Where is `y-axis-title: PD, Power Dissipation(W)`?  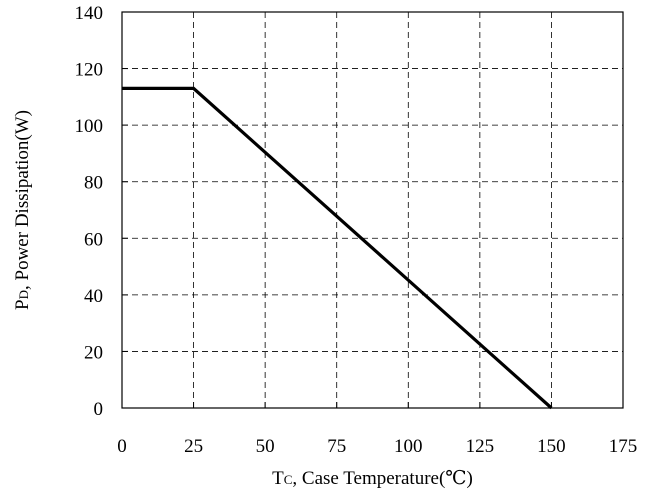
y-axis-title: PD, Power Dissipation(W) is located at coordinates (22, 210).